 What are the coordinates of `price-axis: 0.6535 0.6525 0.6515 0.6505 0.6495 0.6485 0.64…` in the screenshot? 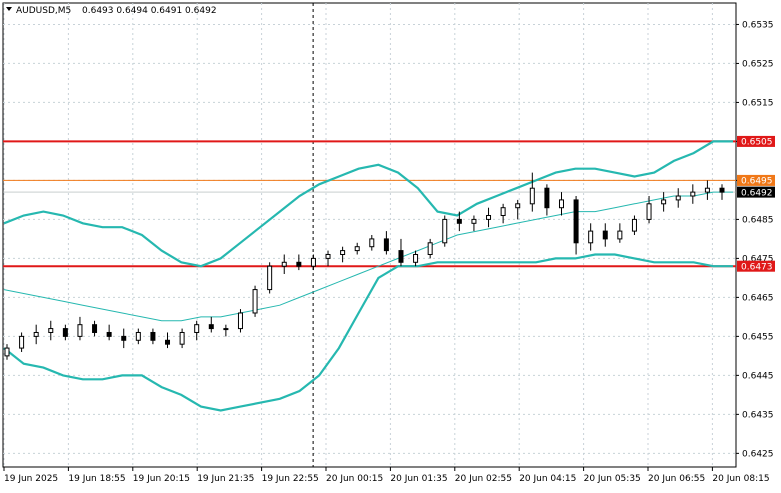 It's located at (755, 239).